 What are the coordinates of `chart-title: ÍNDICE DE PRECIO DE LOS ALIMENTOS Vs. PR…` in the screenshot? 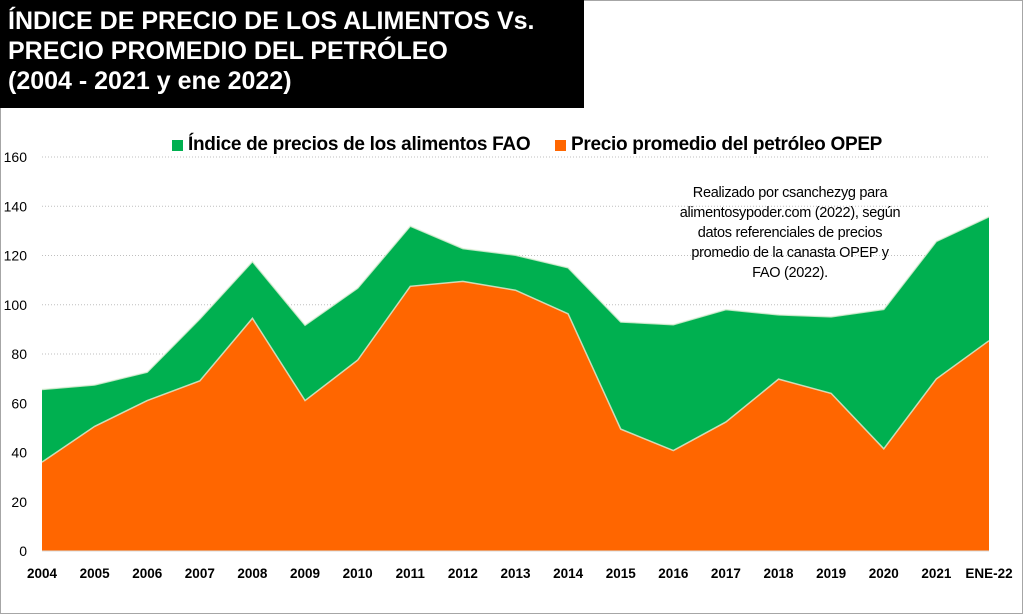 It's located at (292, 54).